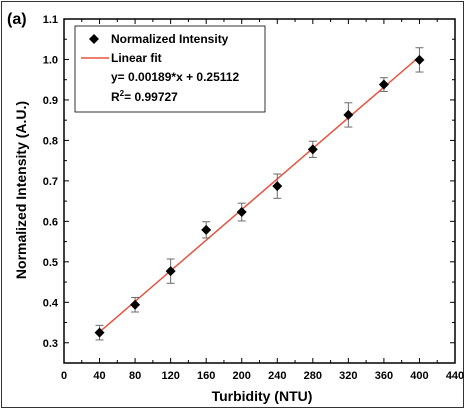 The image size is (466, 410). I want to click on legend-box, so click(170, 69).